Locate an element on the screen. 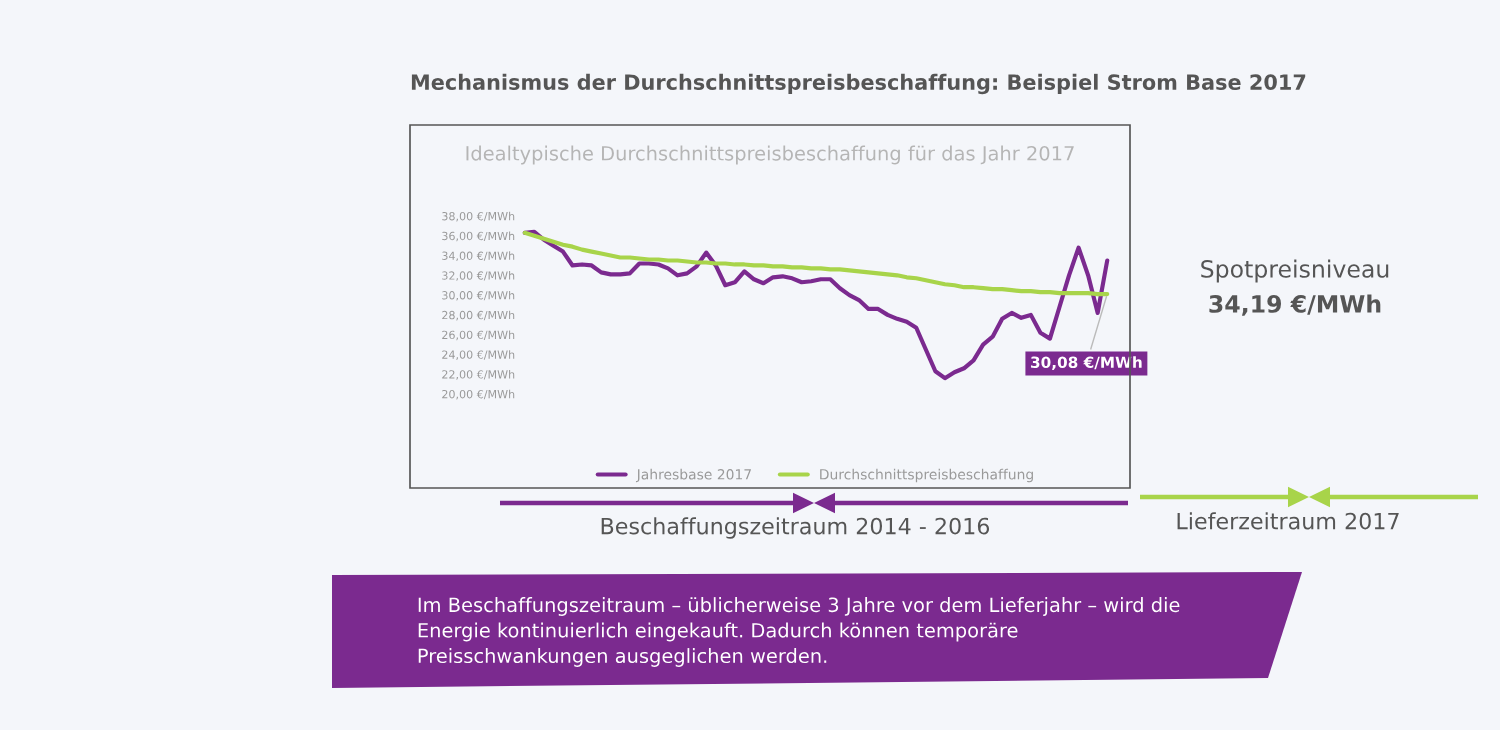 The height and width of the screenshot is (730, 1500). text: 34,19 €/MWh is located at coordinates (1295, 305).